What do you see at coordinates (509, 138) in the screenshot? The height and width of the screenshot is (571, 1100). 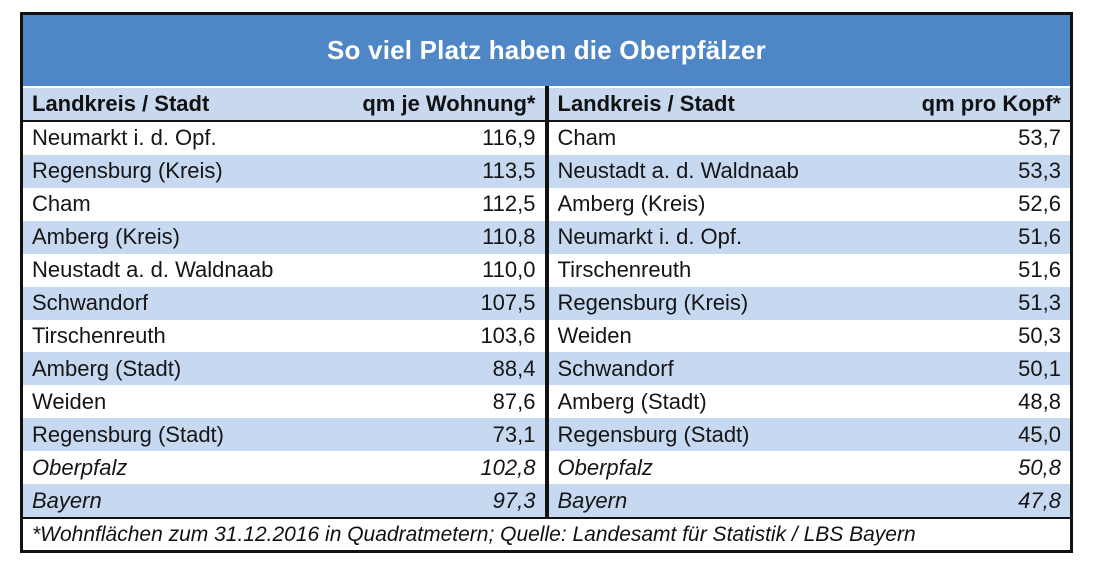 I see `row-value: 116,9` at bounding box center [509, 138].